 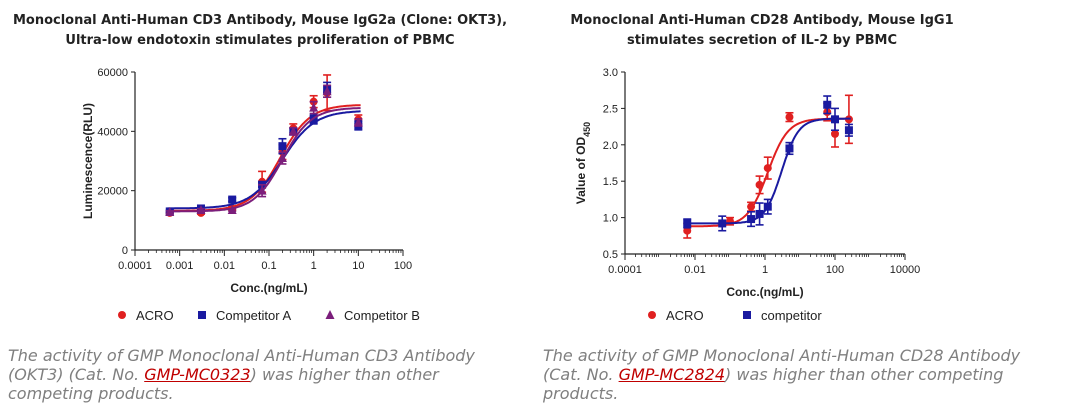 I want to click on legend-item: Competitor B, so click(x=372, y=315).